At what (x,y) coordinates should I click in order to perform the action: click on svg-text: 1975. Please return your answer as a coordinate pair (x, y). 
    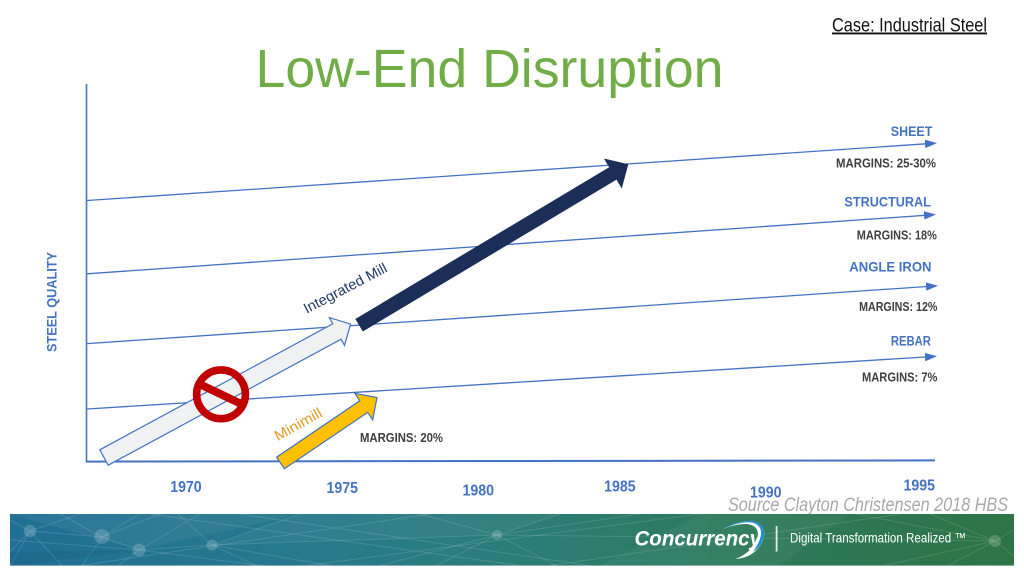
    Looking at the image, I should click on (343, 488).